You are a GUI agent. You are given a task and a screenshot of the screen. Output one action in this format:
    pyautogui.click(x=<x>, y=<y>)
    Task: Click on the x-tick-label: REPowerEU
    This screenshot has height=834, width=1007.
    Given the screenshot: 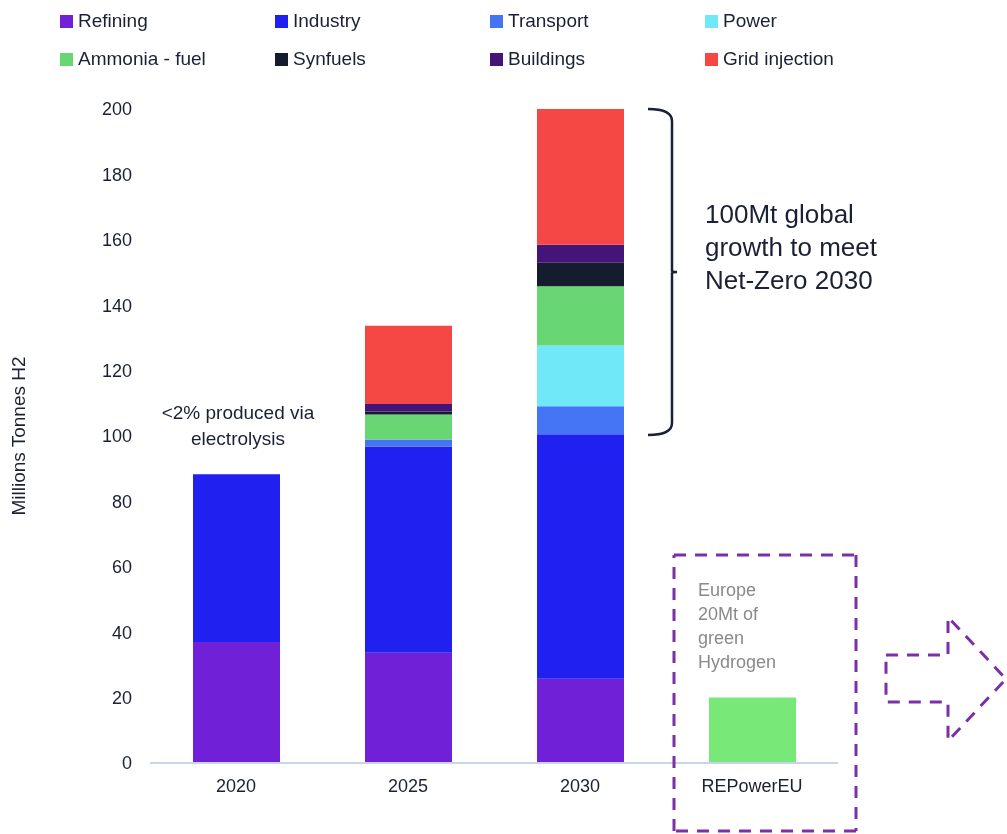 What is the action you would take?
    pyautogui.click(x=752, y=785)
    